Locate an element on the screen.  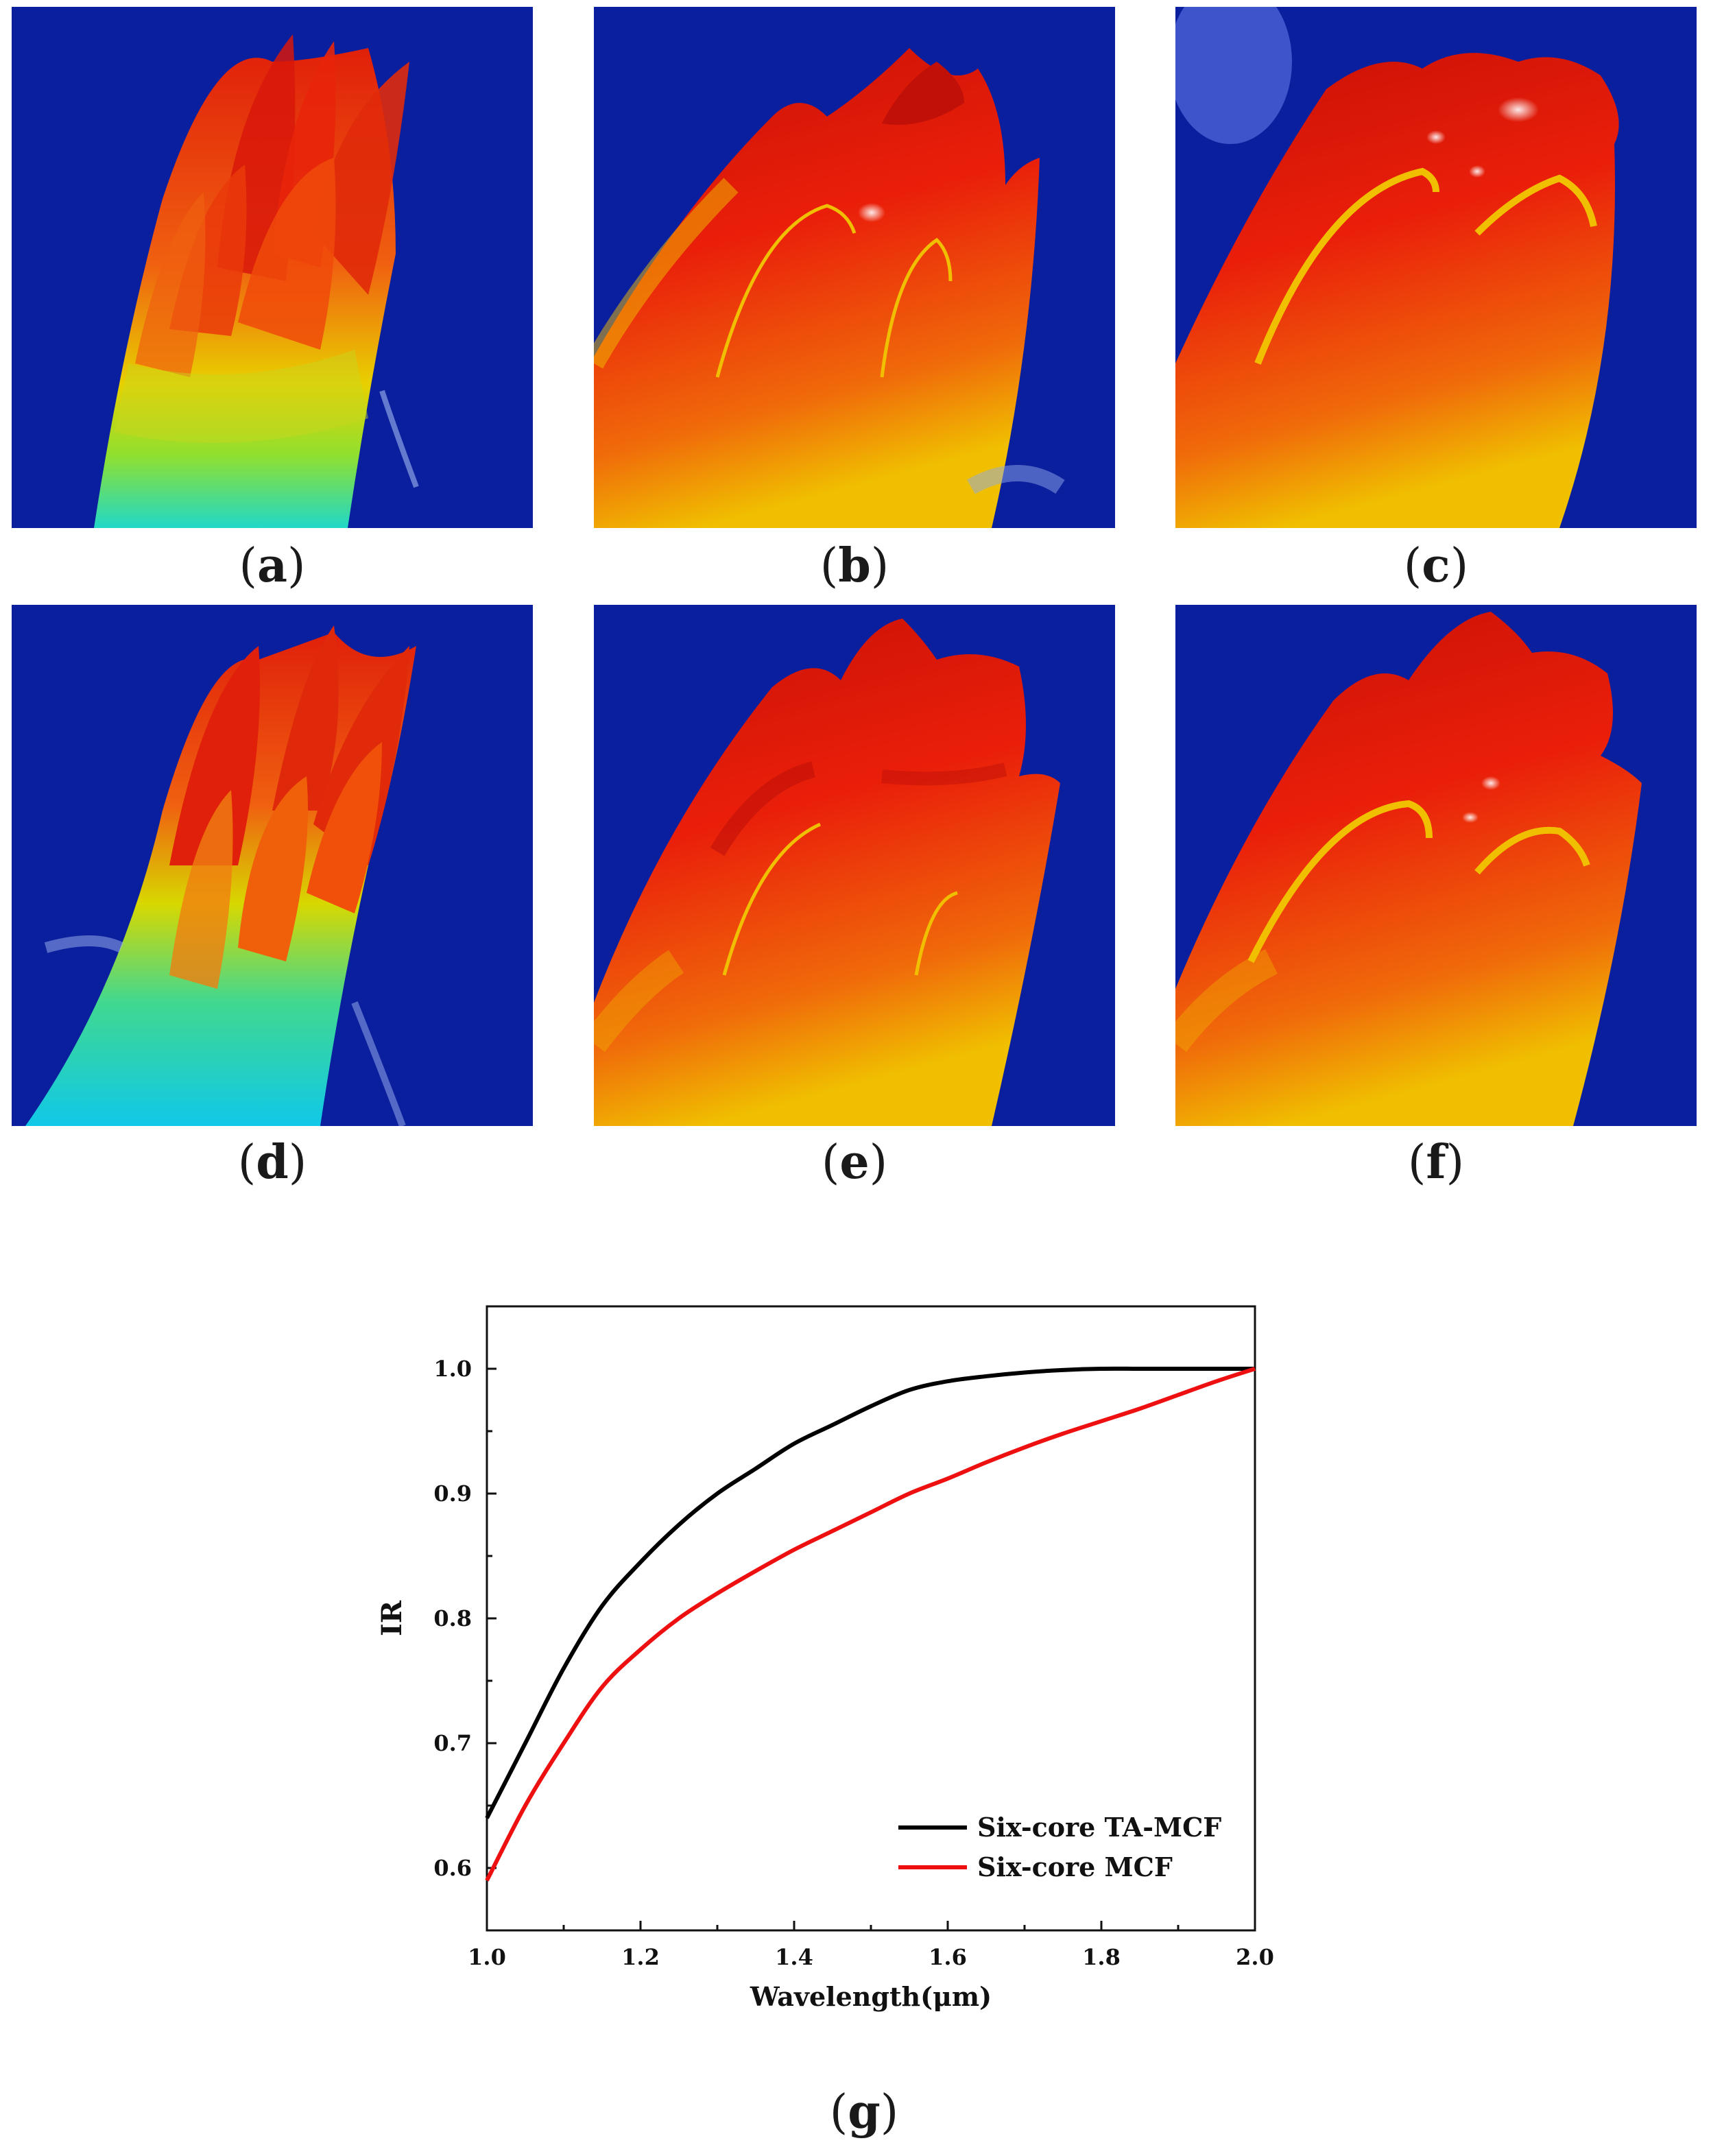
y-tick-label: 0.8 is located at coordinates (452, 1618).